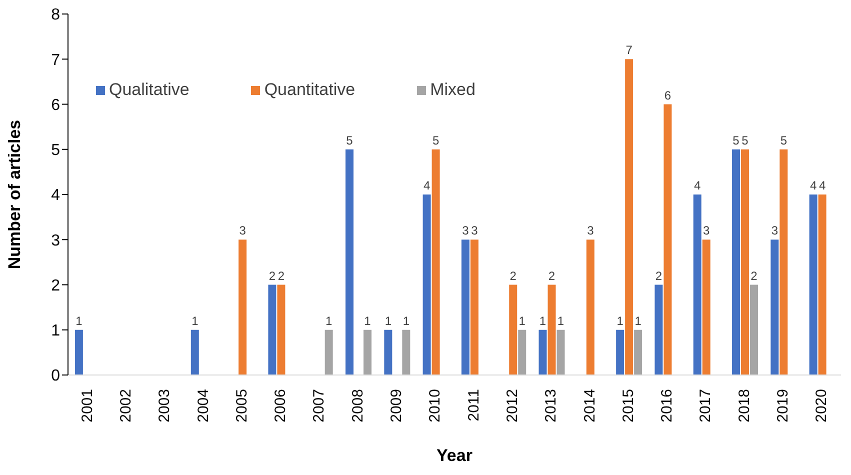  I want to click on x-tick-label: 2001, so click(87, 405).